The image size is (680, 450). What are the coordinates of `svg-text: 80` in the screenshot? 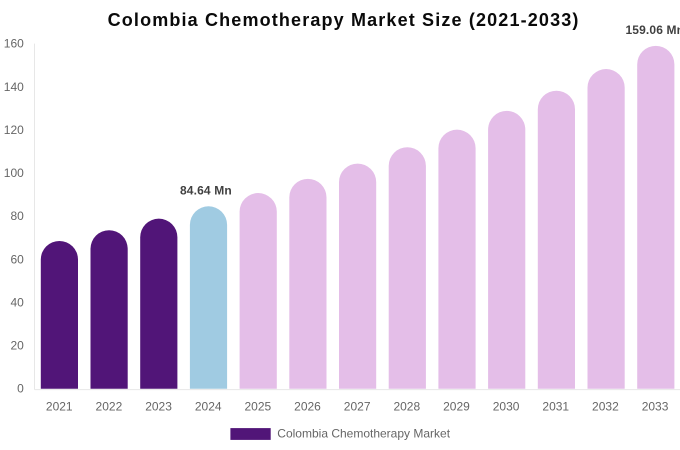 It's located at (17, 216).